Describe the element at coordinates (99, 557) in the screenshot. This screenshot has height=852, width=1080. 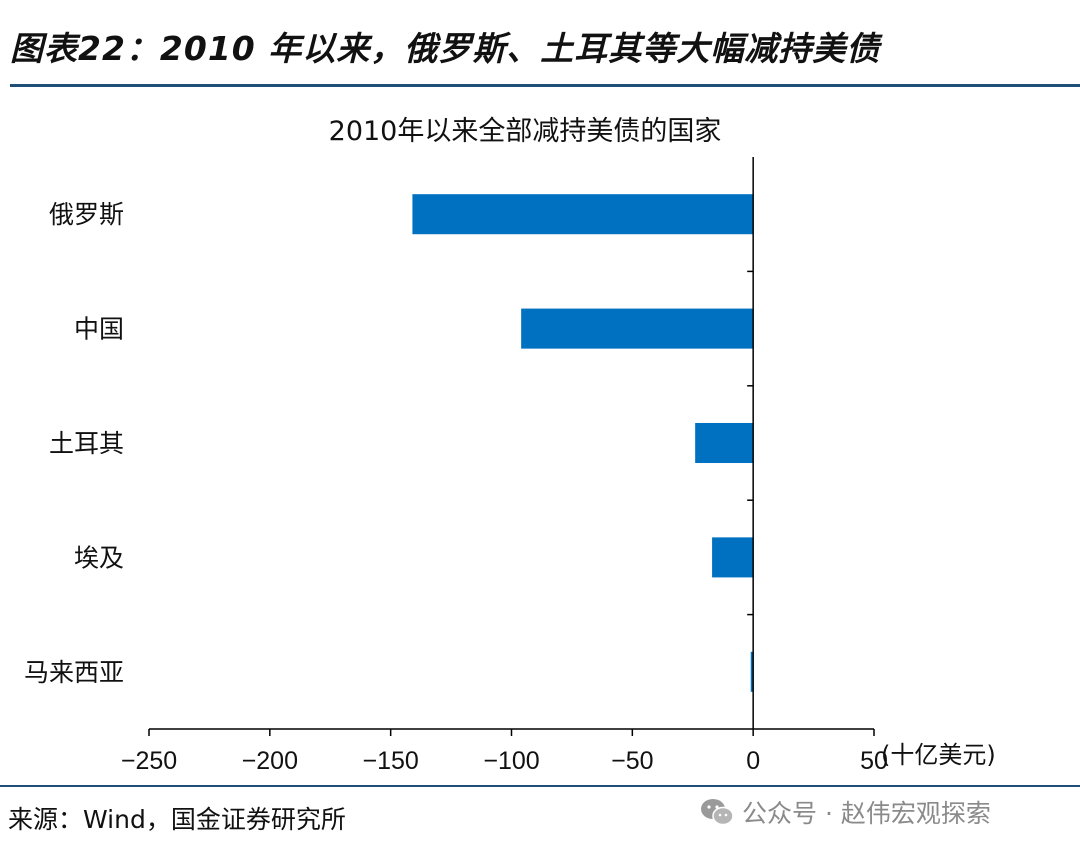
I see `category-label-4: 埃及` at that location.